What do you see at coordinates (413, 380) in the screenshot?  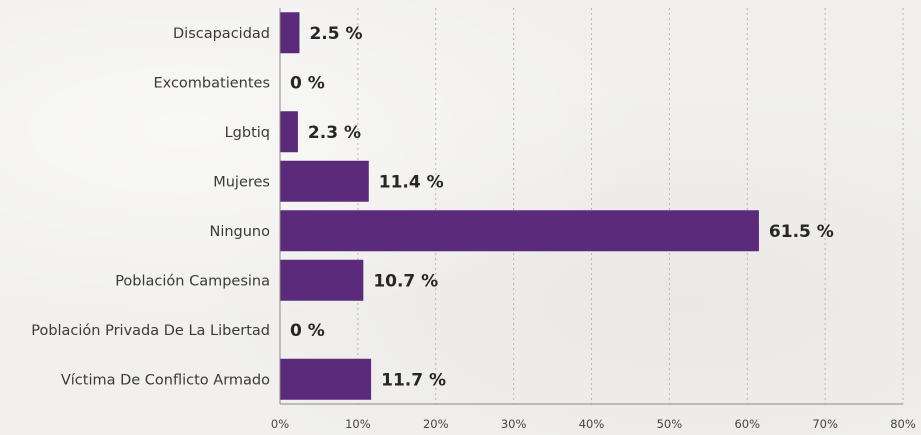 I see `value-label: 11.7 %` at bounding box center [413, 380].